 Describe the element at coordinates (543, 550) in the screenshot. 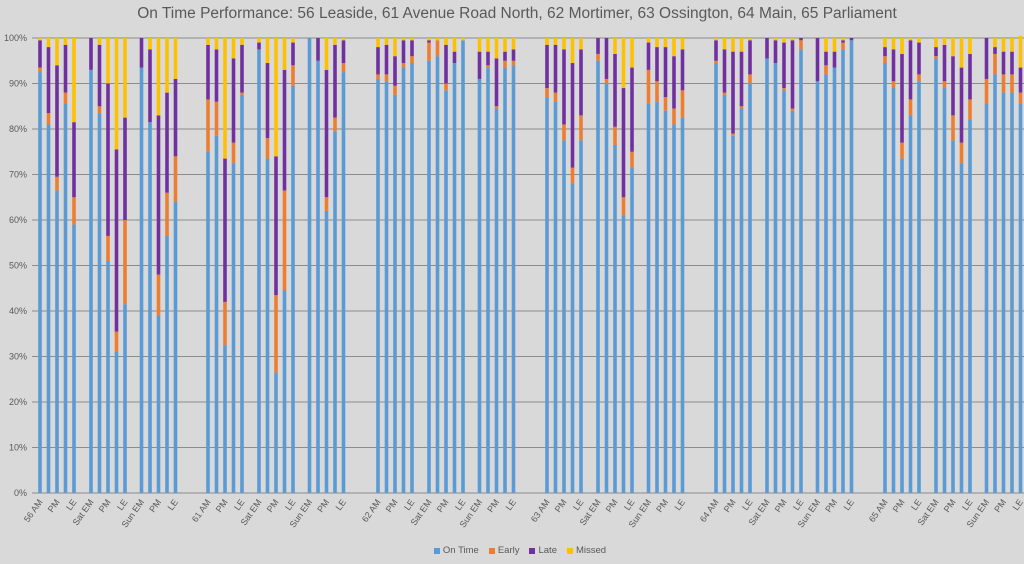

I see `legend-item-late: Late` at that location.